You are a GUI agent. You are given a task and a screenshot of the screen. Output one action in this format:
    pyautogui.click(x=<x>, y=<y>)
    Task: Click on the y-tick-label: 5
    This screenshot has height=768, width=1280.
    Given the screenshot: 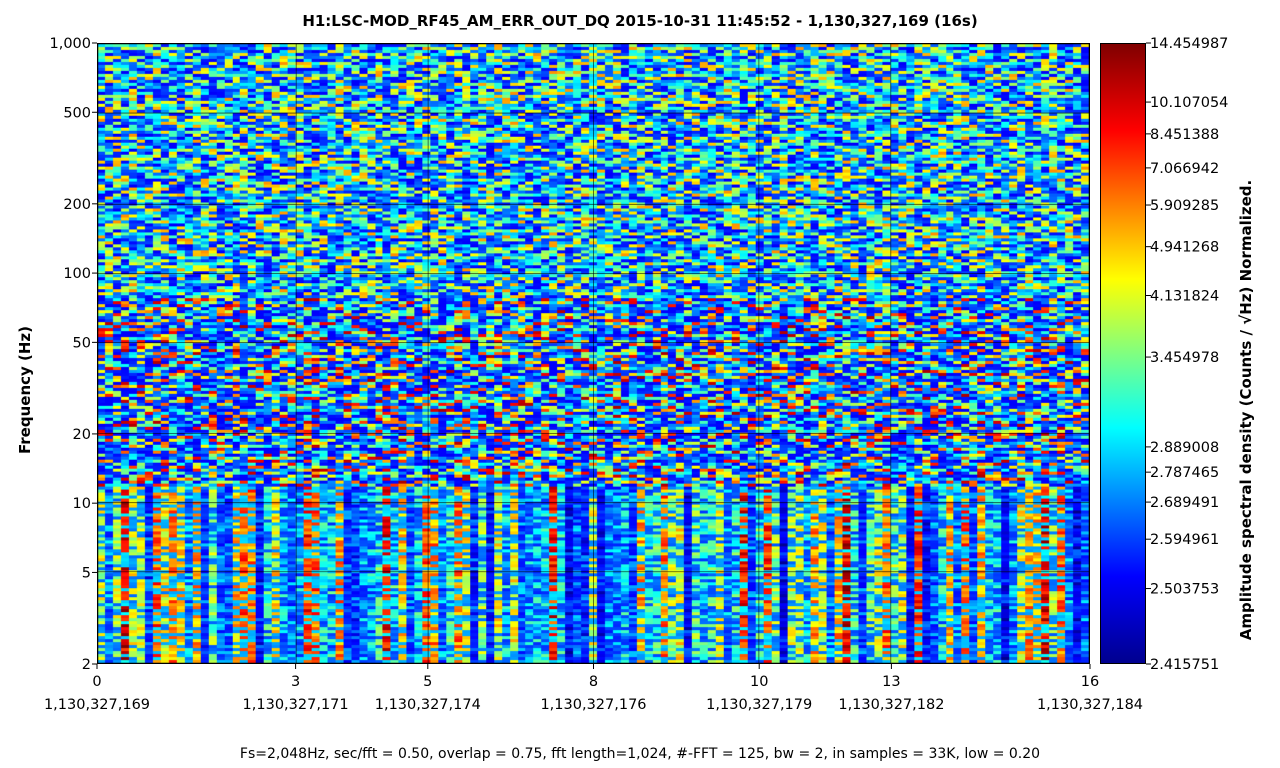 What is the action you would take?
    pyautogui.click(x=86, y=573)
    